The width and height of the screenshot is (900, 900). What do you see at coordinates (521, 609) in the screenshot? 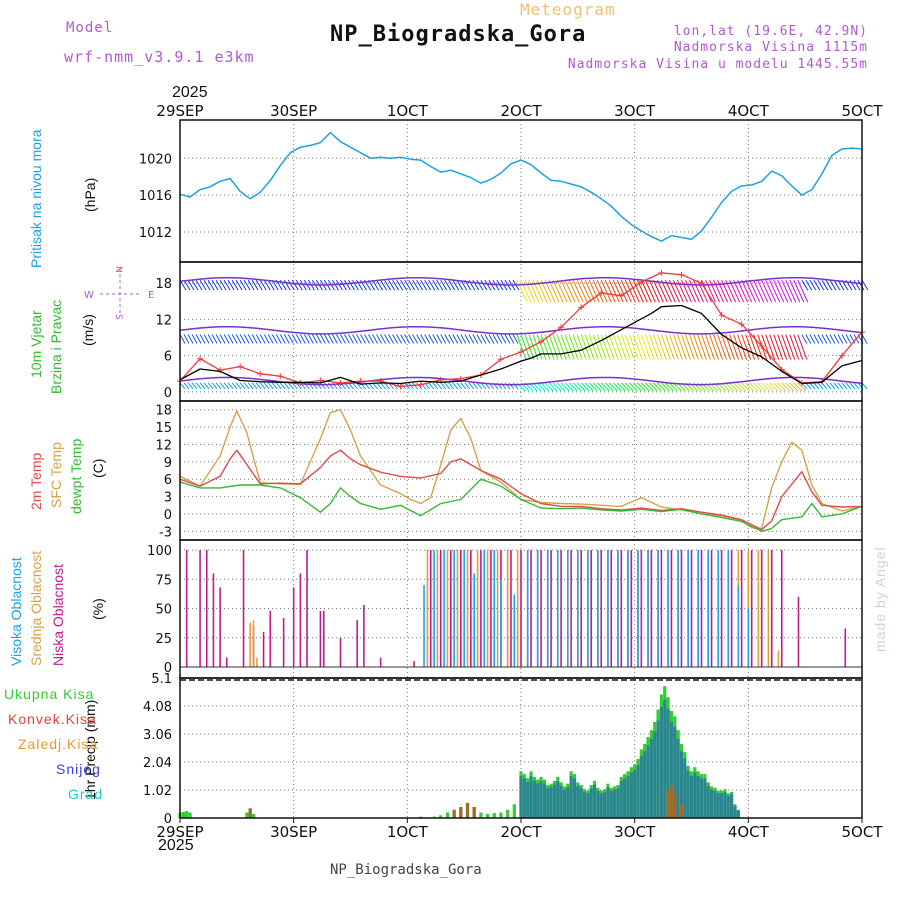
I see `cloud-panel` at bounding box center [521, 609].